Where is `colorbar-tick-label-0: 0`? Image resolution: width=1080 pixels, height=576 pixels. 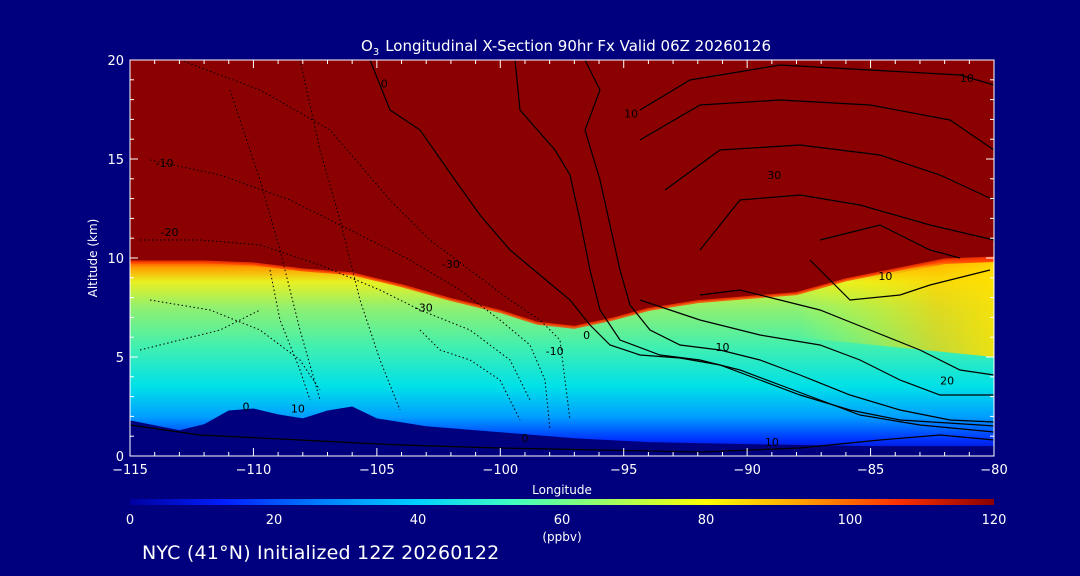 colorbar-tick-label-0: 0 is located at coordinates (130, 520).